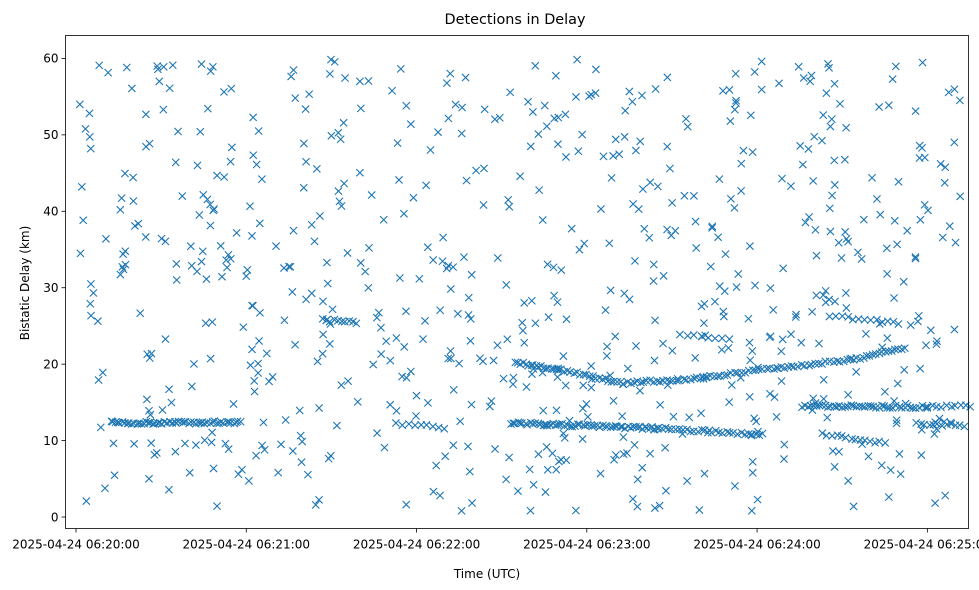 Image resolution: width=979 pixels, height=590 pixels. Describe the element at coordinates (416, 545) in the screenshot. I see `x-tick-label: 2025-04-24 06:22:00` at that location.